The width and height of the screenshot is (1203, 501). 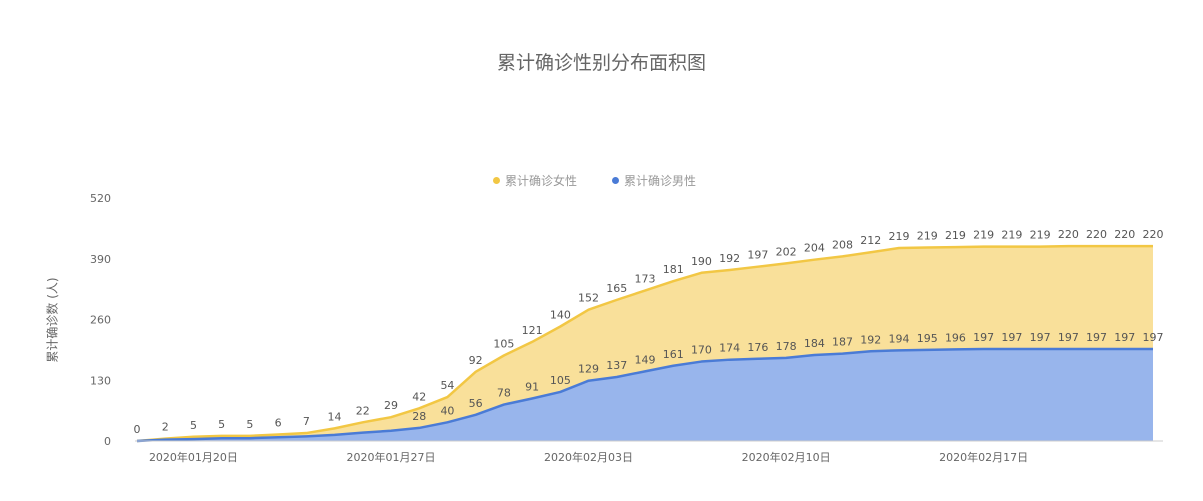 I want to click on data-label-male: 184, so click(x=814, y=343).